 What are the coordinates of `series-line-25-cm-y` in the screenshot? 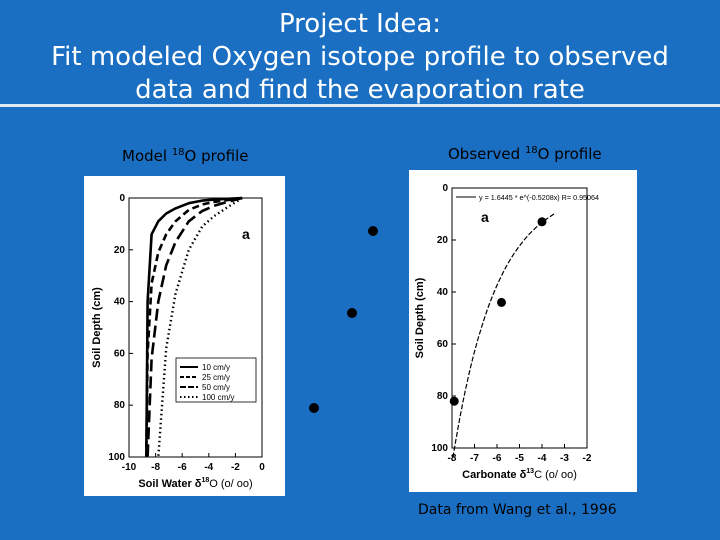 It's located at (194, 327).